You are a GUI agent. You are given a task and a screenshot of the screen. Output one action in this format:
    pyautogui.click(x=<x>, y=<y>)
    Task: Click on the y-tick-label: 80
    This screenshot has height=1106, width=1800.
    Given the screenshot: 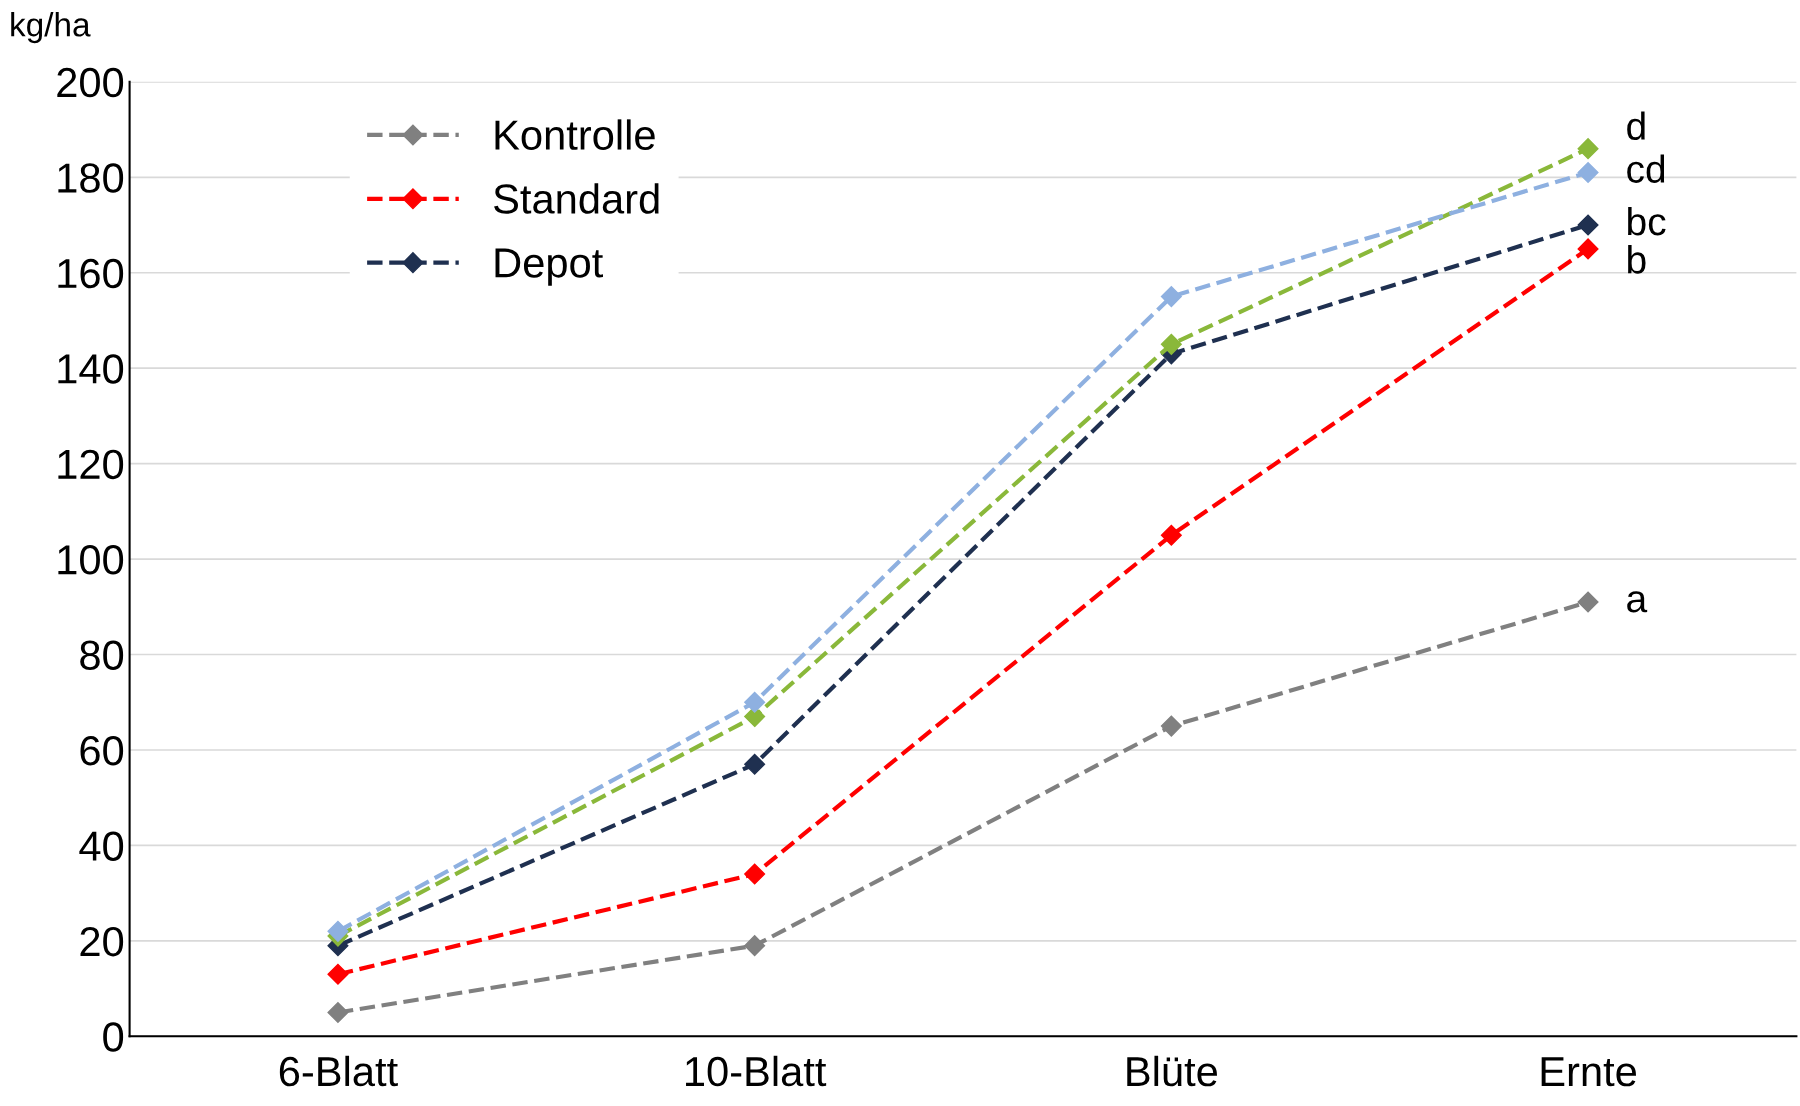 What is the action you would take?
    pyautogui.click(x=102, y=655)
    